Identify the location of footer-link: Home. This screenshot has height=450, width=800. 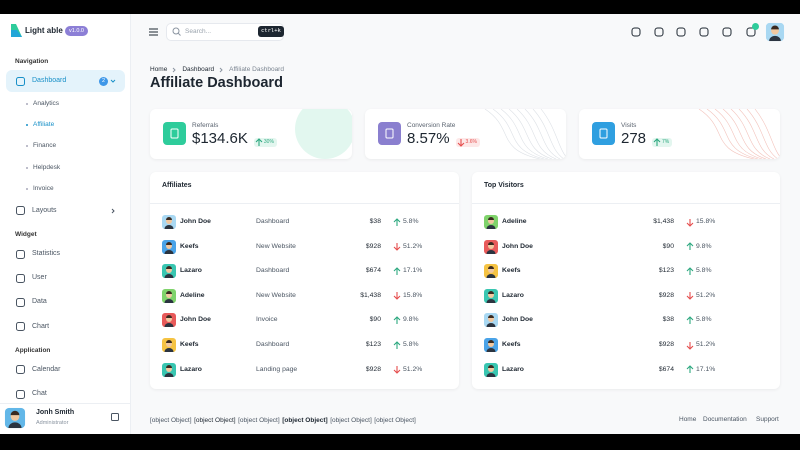
(688, 419).